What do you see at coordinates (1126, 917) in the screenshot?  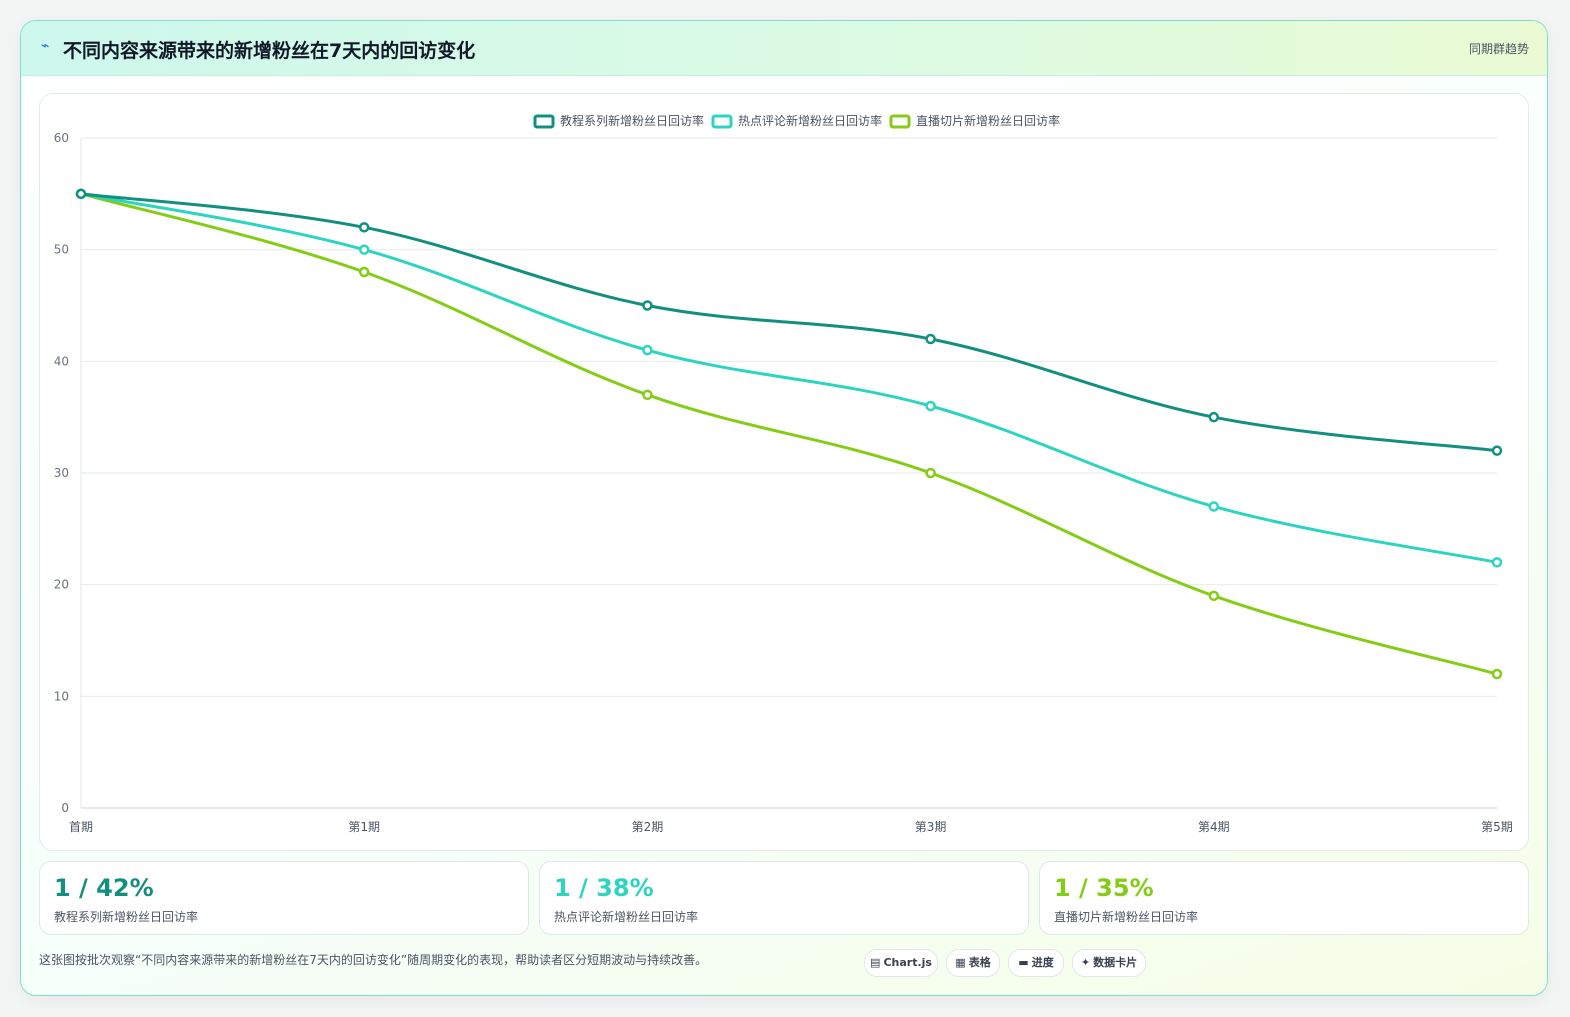 I see `stat-label: 直播切片新增粉丝日回访率` at bounding box center [1126, 917].